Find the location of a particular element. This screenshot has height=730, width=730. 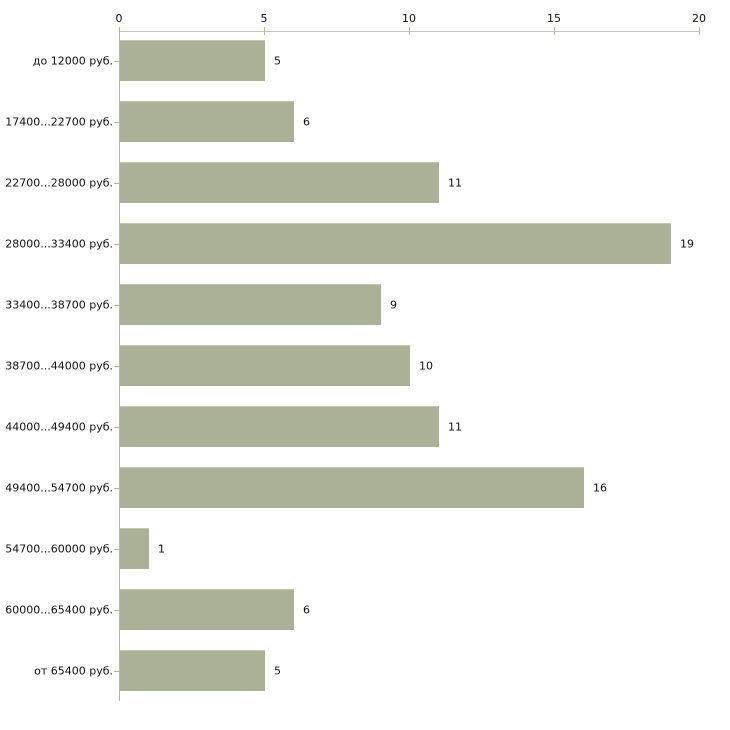

bar-value-label: 1 is located at coordinates (161, 548).